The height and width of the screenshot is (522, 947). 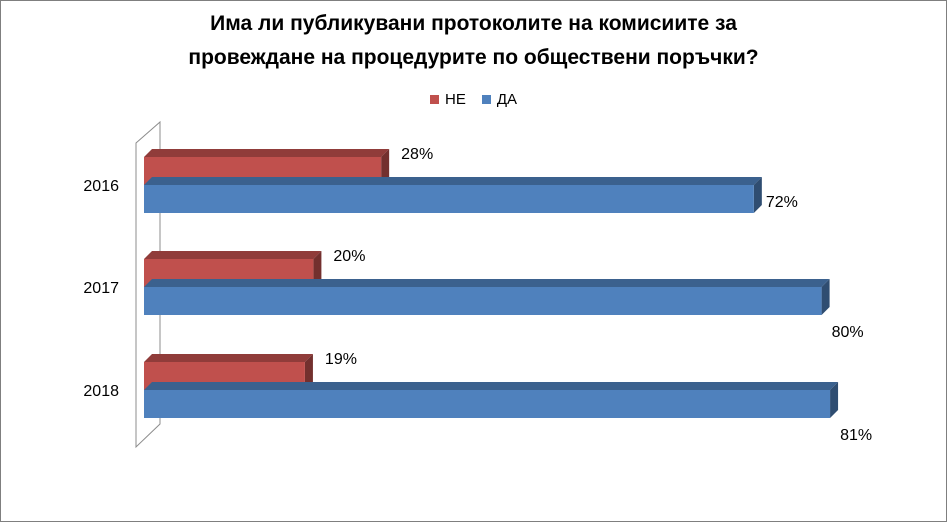 I want to click on data-label-ne-2018: 19%, so click(x=341, y=359).